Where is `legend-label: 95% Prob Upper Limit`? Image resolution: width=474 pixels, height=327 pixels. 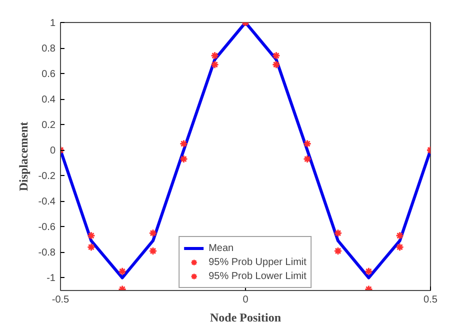
legend-label: 95% Prob Upper Limit is located at coordinates (257, 262).